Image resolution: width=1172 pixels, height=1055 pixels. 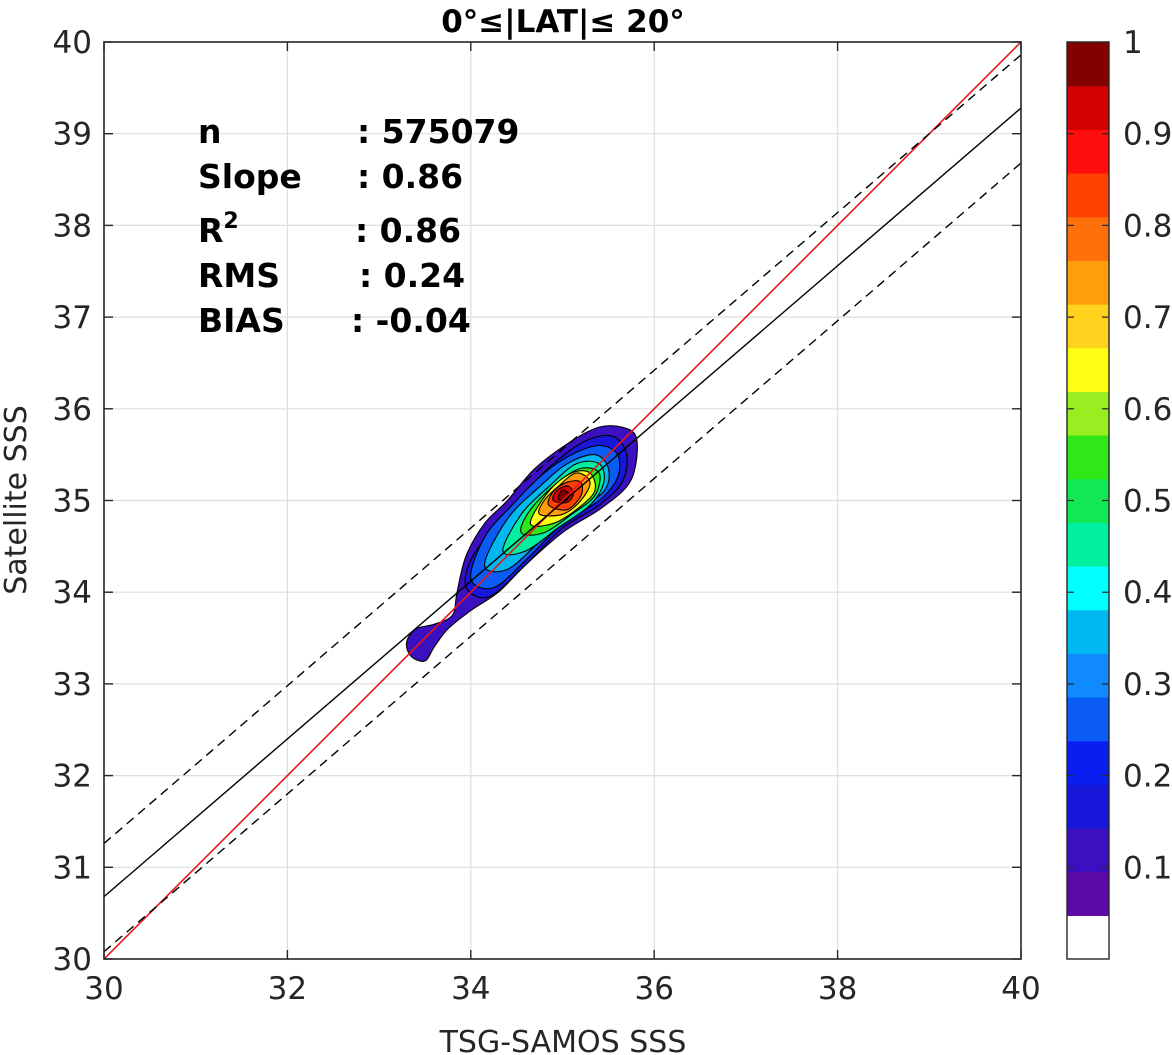 What do you see at coordinates (837, 989) in the screenshot?
I see `x-tick-label: 38` at bounding box center [837, 989].